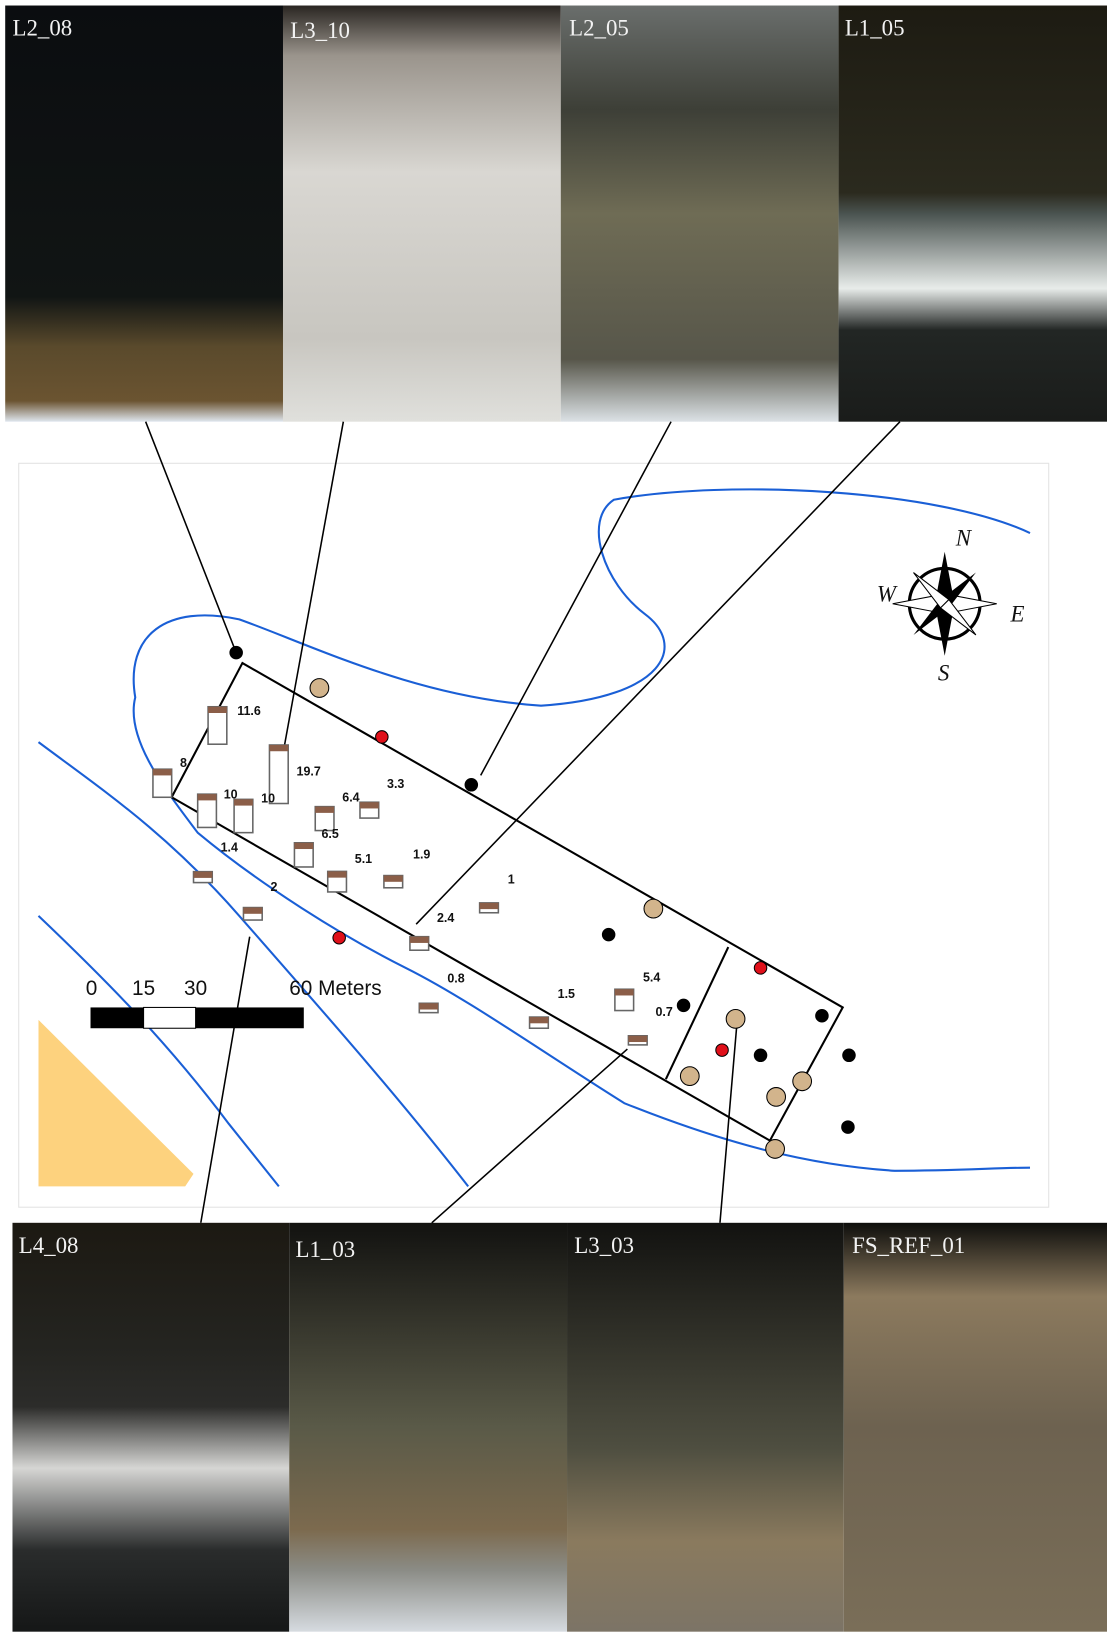 Image resolution: width=1107 pixels, height=1632 pixels. Describe the element at coordinates (49, 1245) in the screenshot. I see `photo-label: L4_08` at that location.